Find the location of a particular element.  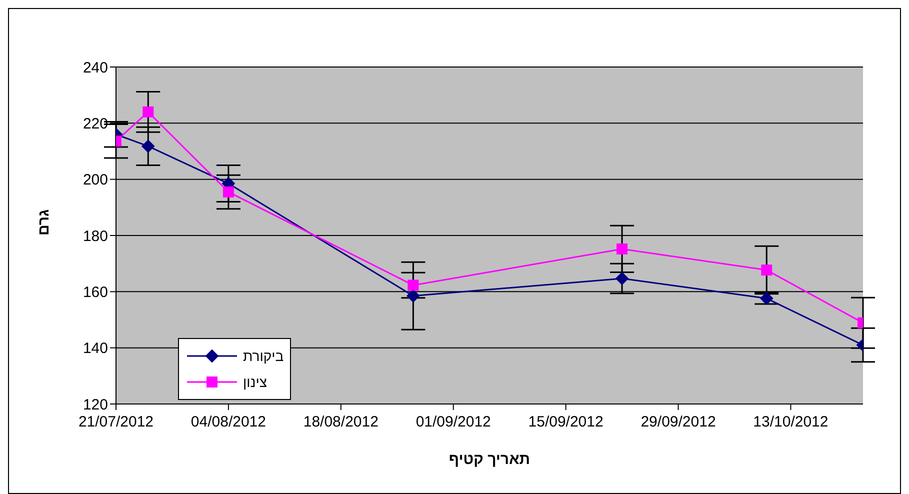

x-tick-label: 04/08/2012 is located at coordinates (228, 422).